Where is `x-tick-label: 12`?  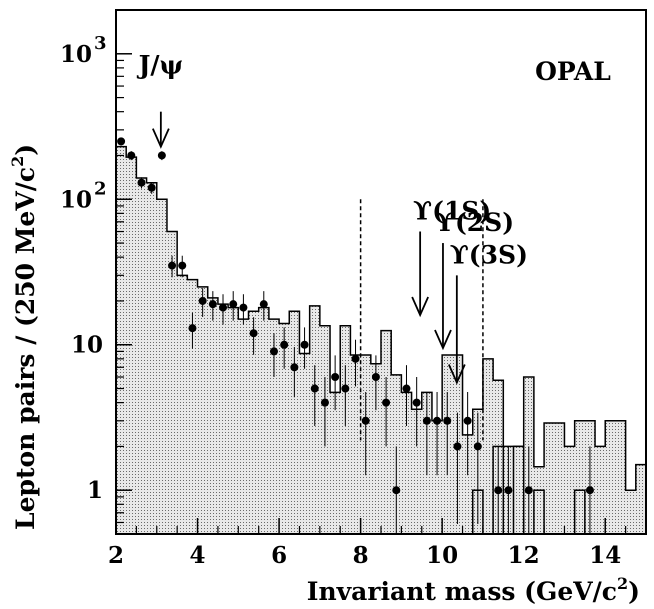 x-tick-label: 12 is located at coordinates (524, 555).